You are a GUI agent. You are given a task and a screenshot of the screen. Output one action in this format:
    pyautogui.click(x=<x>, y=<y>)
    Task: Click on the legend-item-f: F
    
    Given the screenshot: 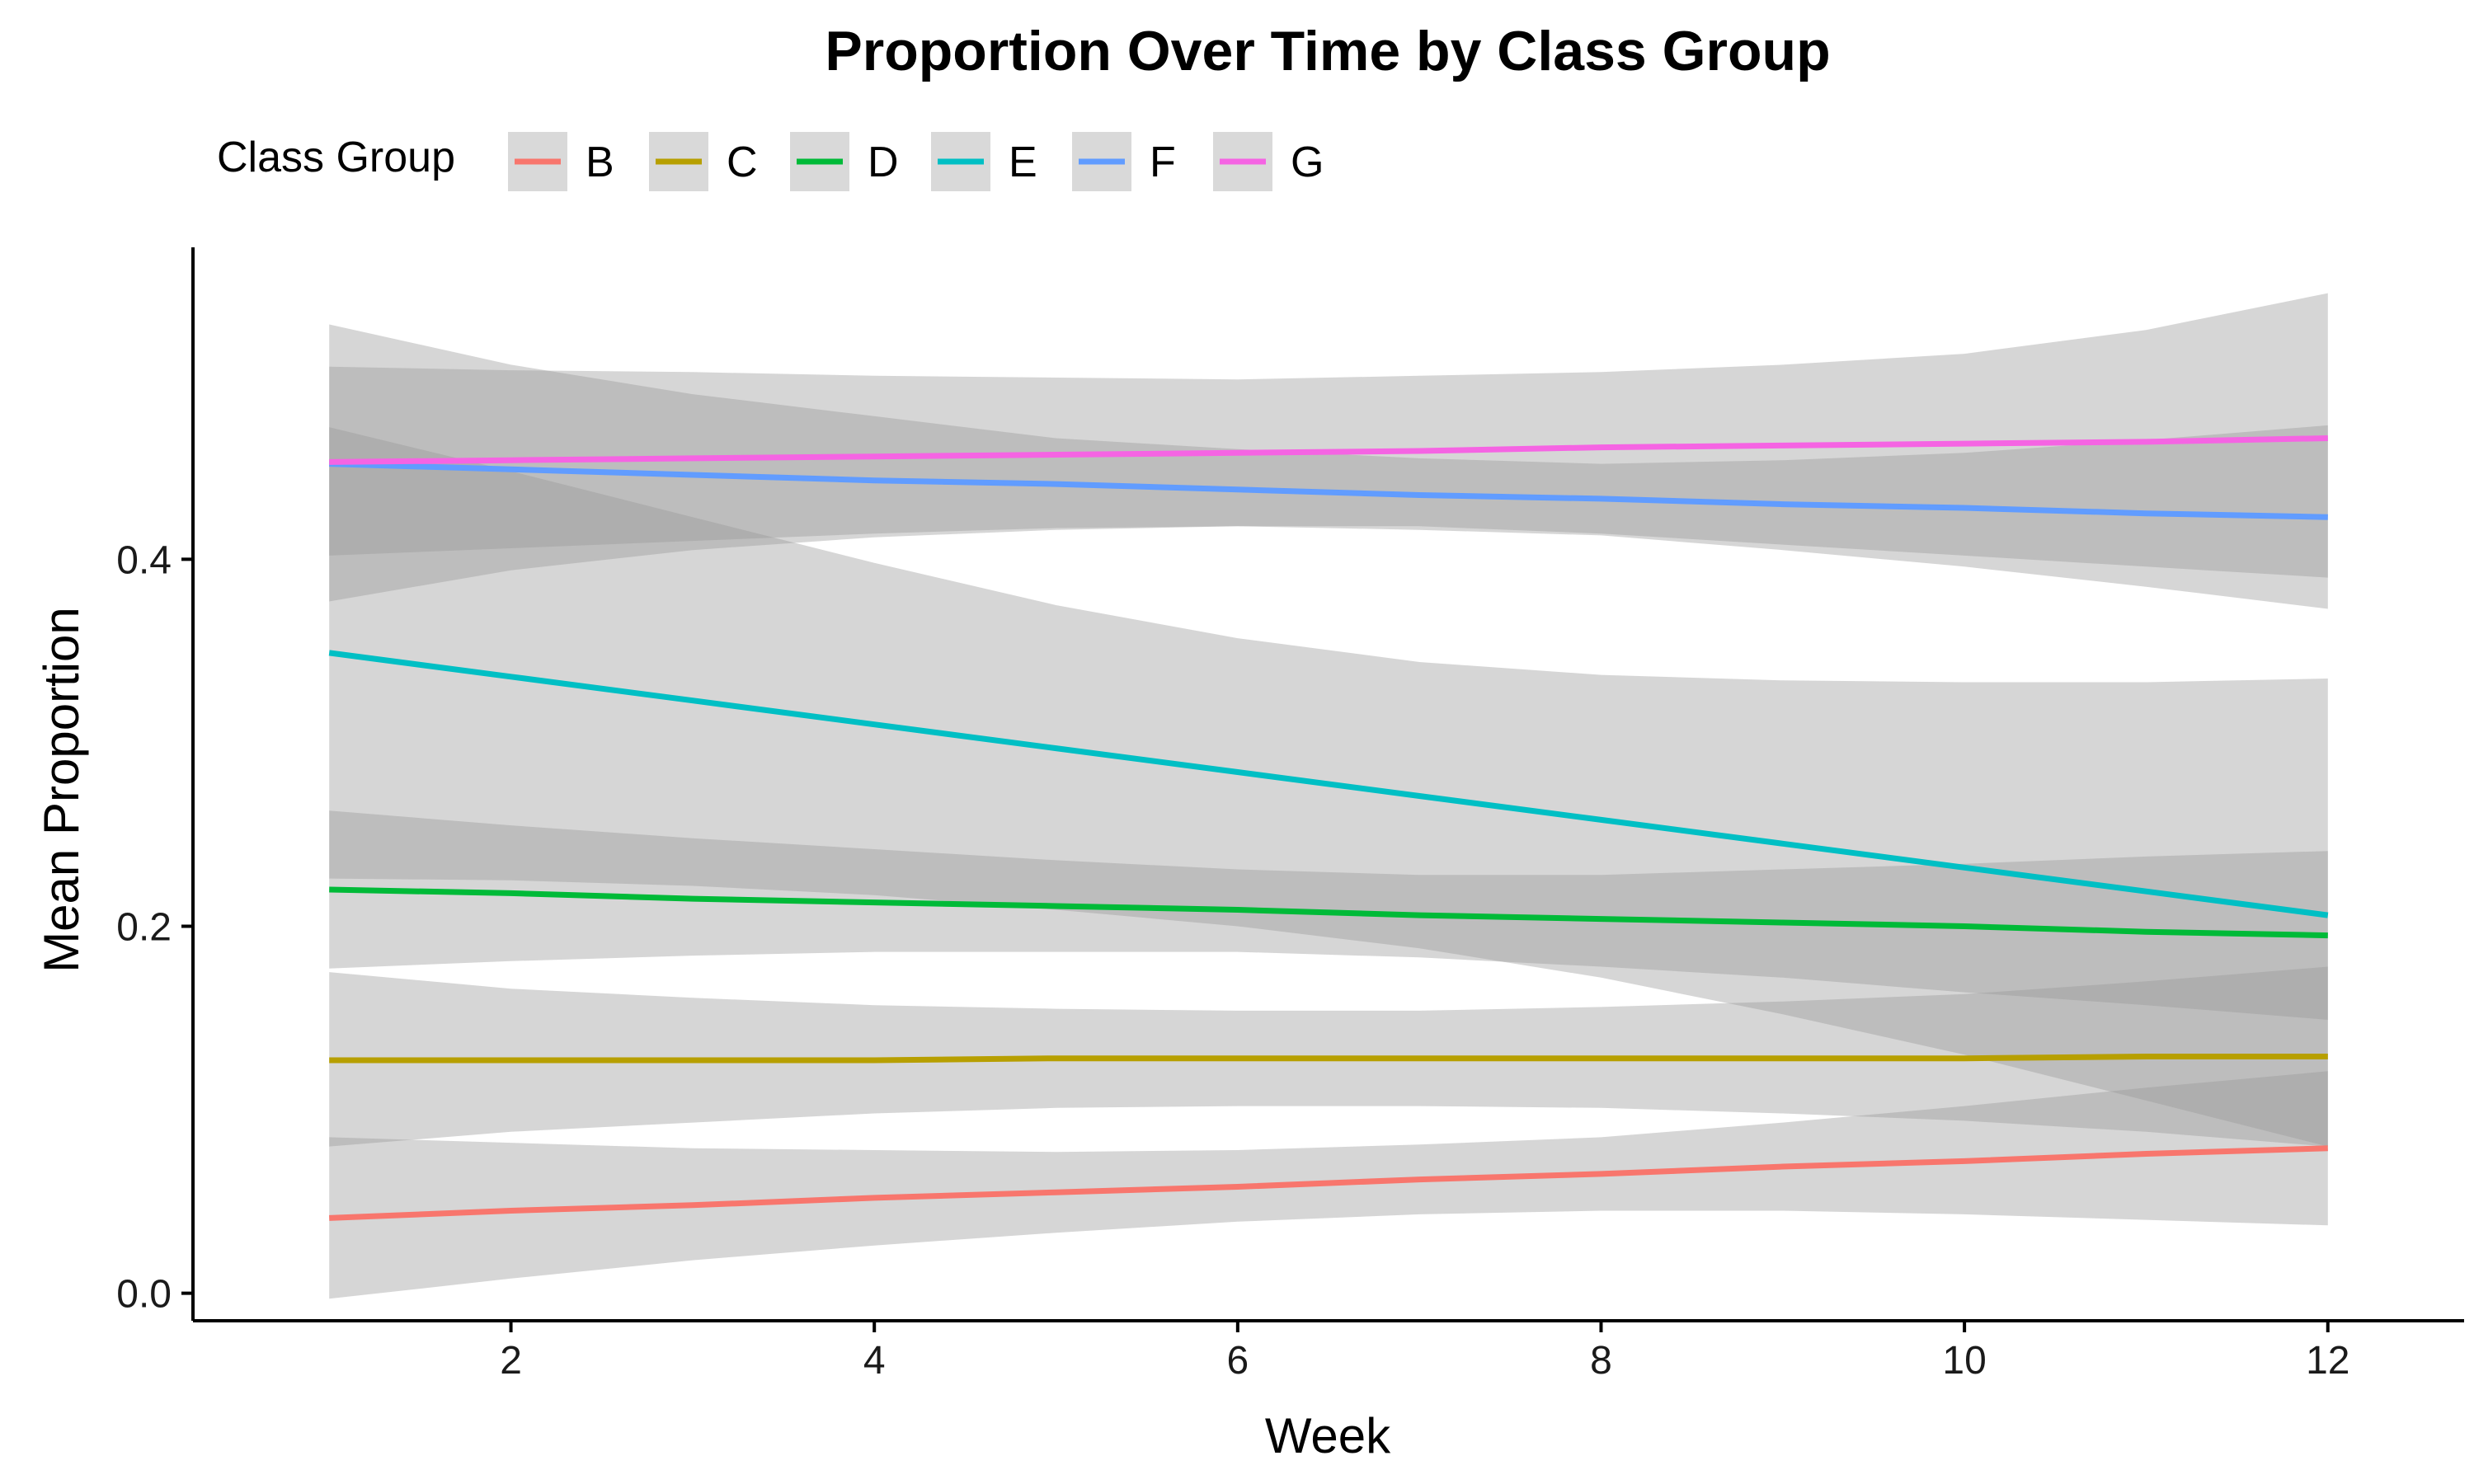 What is the action you would take?
    pyautogui.click(x=1124, y=161)
    